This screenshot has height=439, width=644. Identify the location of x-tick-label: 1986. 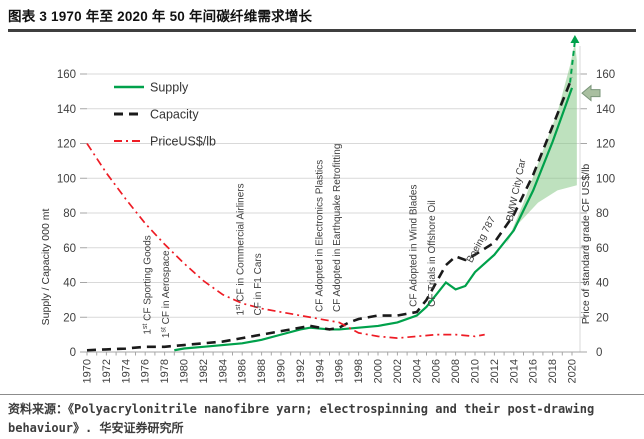
(243, 371).